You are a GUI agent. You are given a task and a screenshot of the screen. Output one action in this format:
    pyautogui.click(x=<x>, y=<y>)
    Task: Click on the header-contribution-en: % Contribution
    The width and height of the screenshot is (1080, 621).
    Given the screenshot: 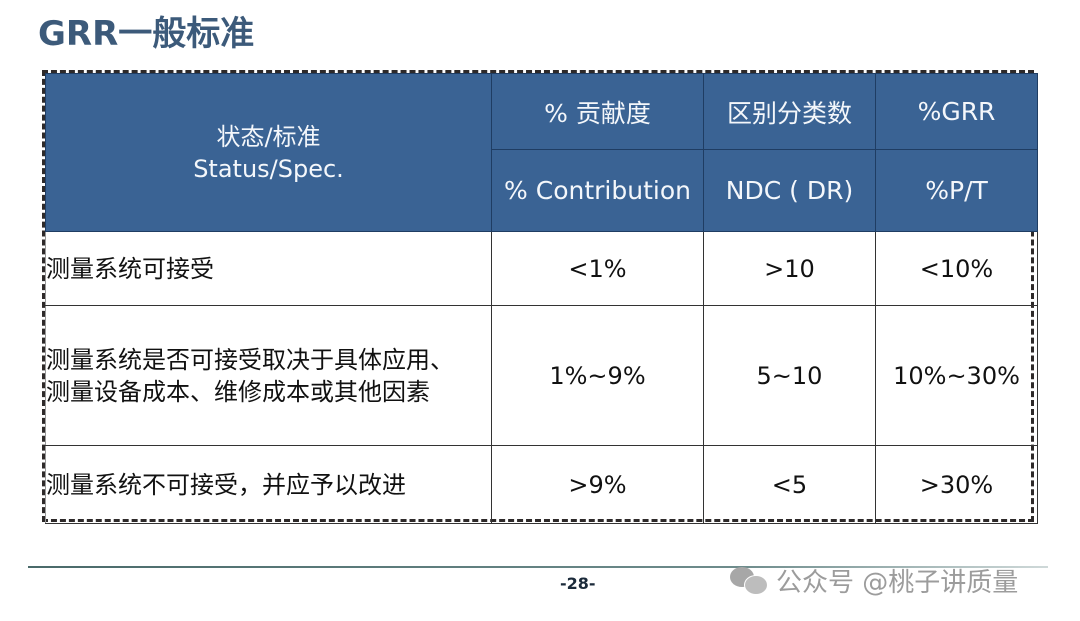 What is the action you would take?
    pyautogui.click(x=597, y=190)
    